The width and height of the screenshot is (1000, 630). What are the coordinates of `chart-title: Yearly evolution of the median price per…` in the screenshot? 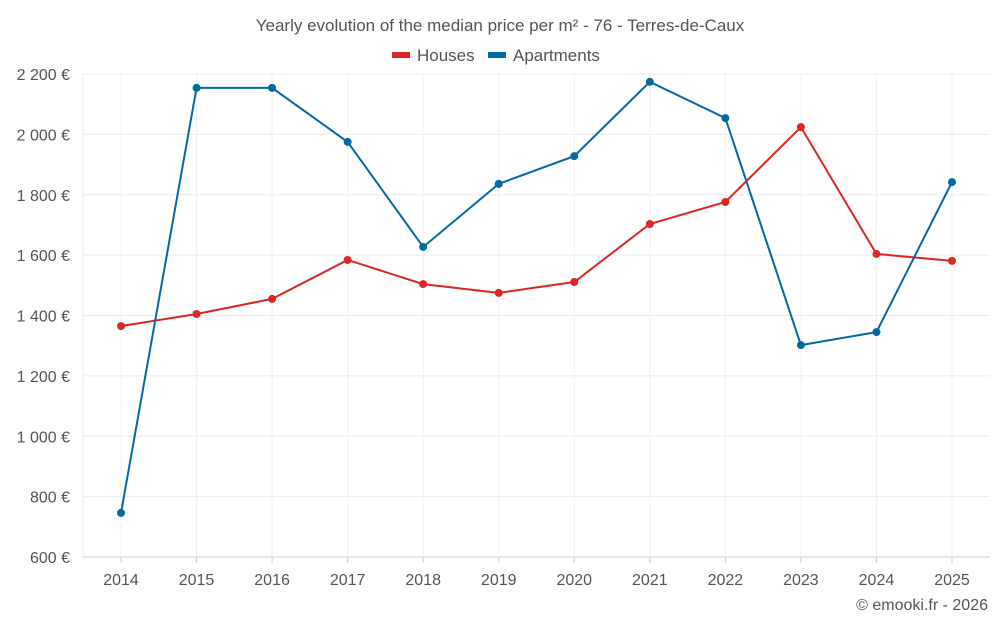 It's located at (500, 25).